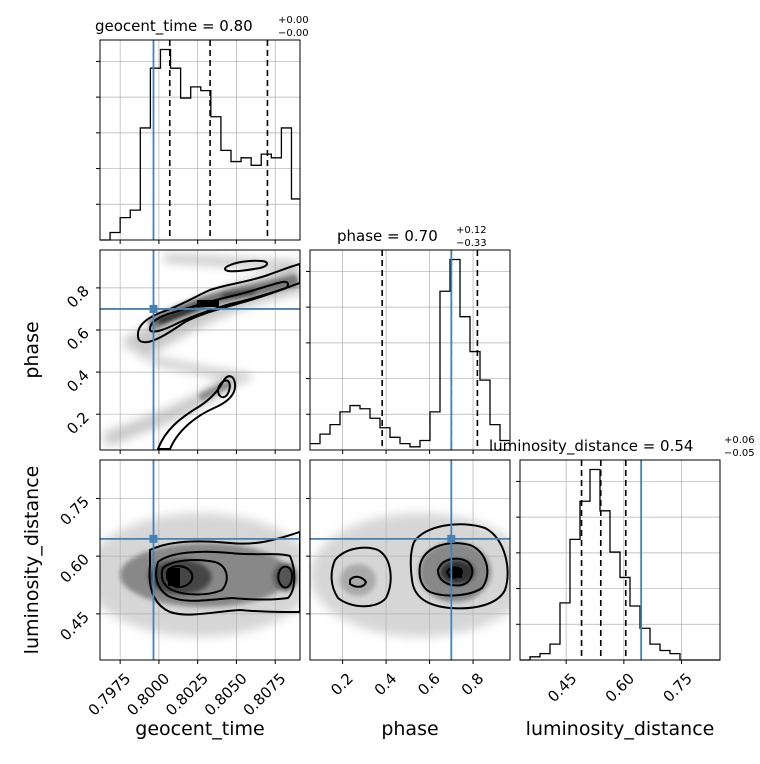  Describe the element at coordinates (739, 440) in the screenshot. I see `title-sup: +0.06` at that location.